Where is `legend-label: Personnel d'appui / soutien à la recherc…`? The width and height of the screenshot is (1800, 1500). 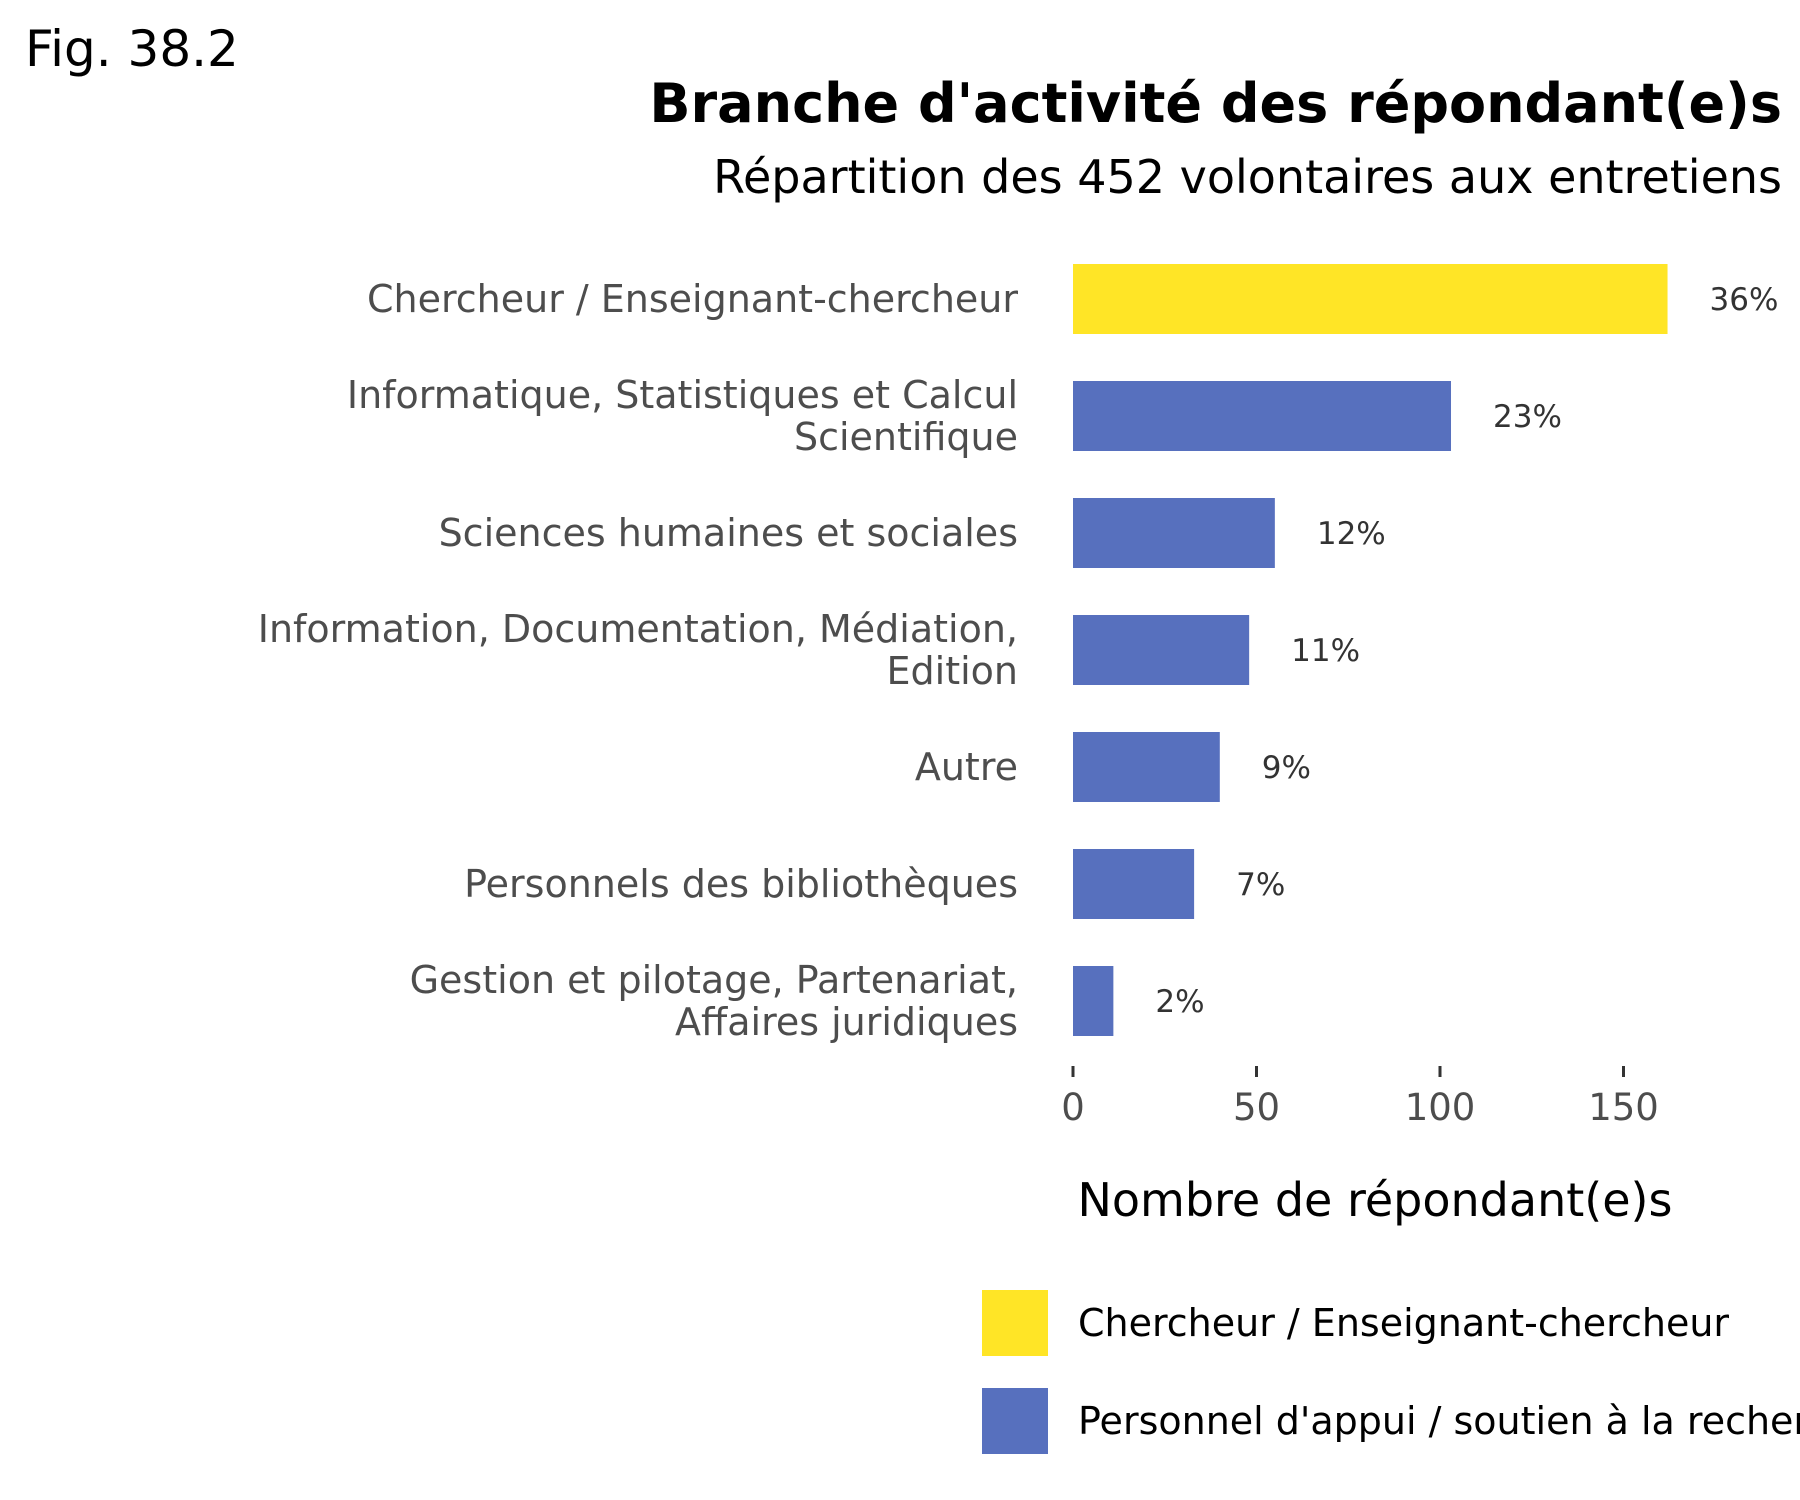 legend-label: Personnel d'appui / soutien à la recherc… is located at coordinates (1439, 1421).